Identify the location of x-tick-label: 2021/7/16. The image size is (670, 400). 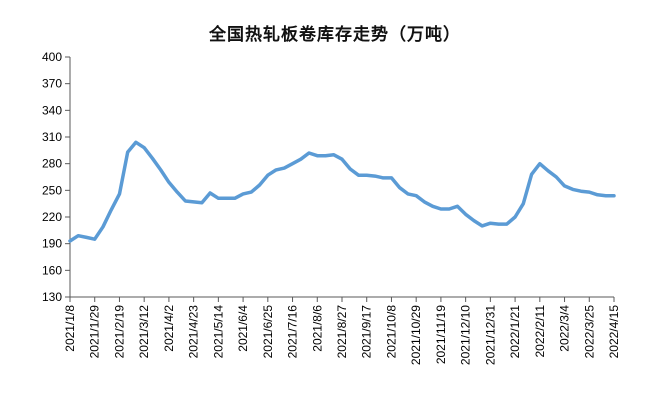
(293, 332).